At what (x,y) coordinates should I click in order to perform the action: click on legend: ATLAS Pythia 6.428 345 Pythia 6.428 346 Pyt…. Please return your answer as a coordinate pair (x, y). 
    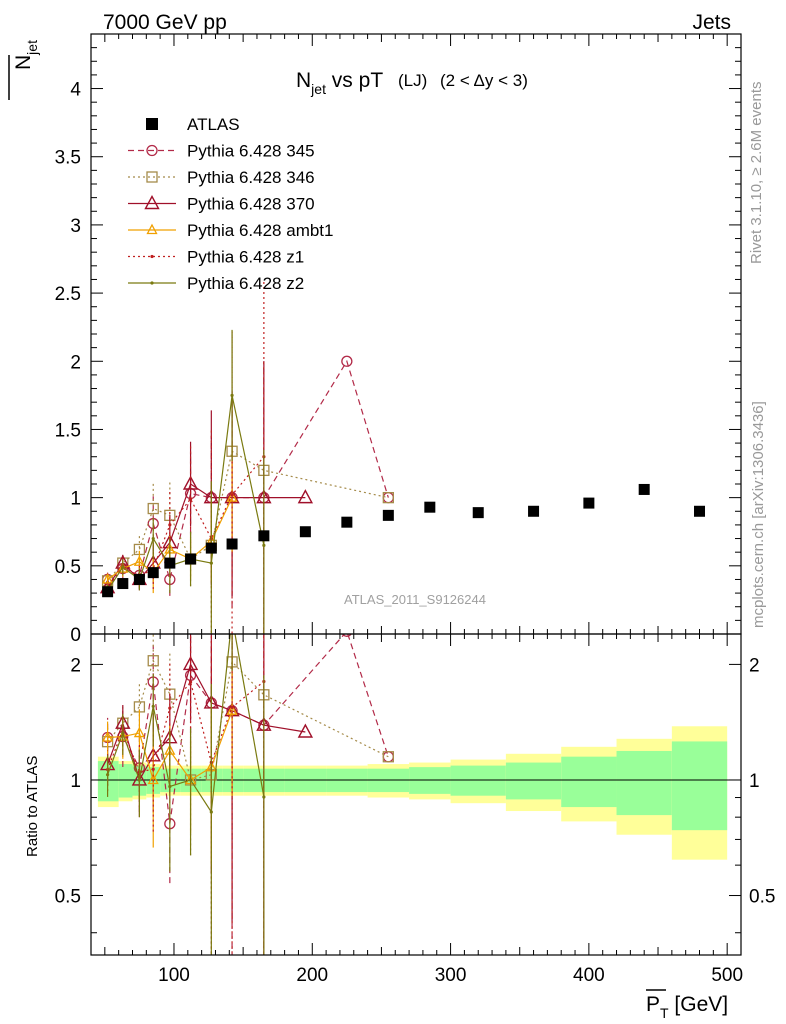
    Looking at the image, I should click on (230, 204).